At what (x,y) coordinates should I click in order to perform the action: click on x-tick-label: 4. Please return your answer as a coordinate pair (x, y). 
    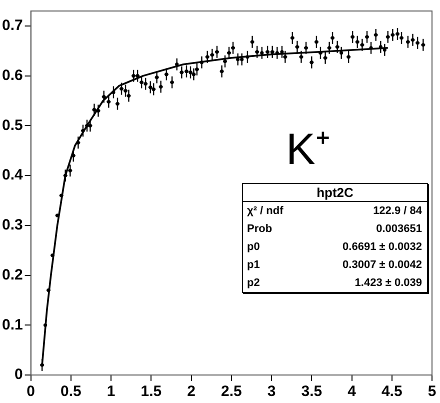
    Looking at the image, I should click on (352, 391).